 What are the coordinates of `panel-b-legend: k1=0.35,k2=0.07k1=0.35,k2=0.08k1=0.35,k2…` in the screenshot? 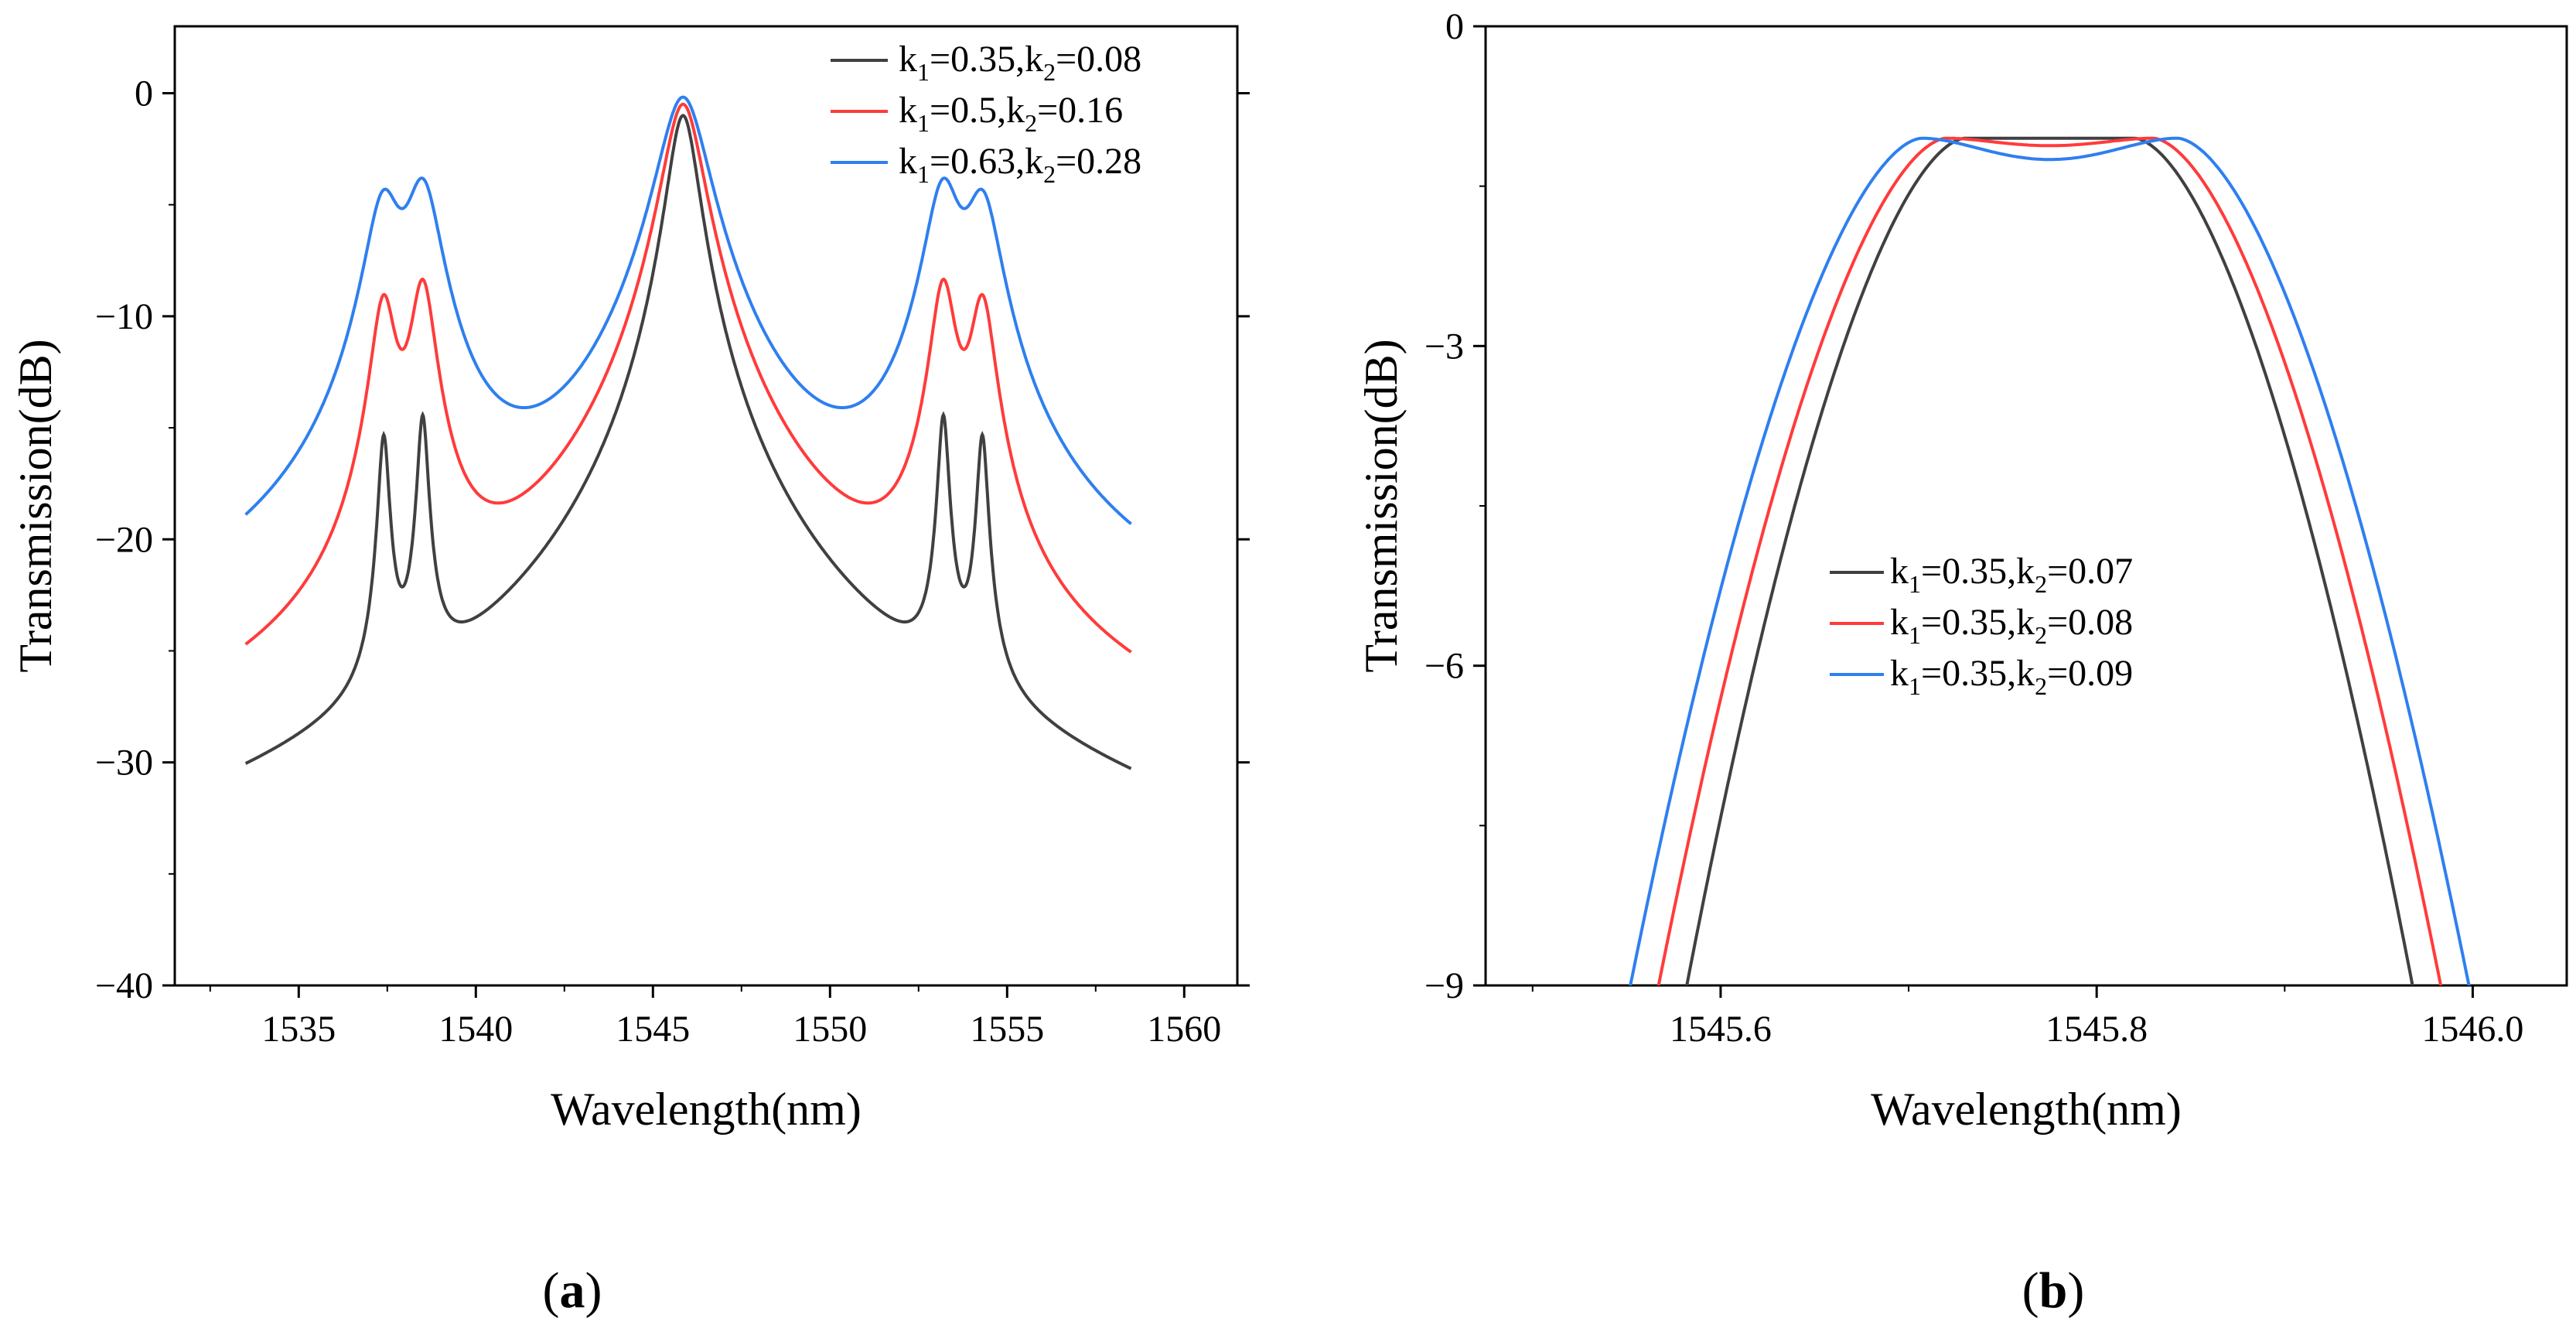 It's located at (1981, 625).